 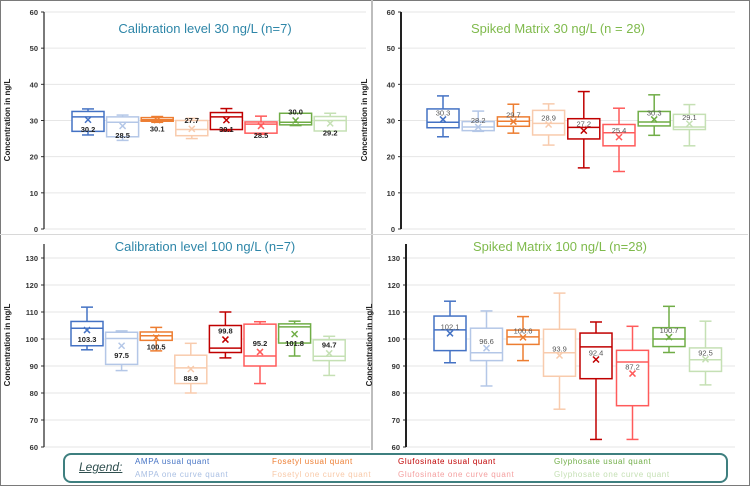 I want to click on data-label: 30.0, so click(x=295, y=112).